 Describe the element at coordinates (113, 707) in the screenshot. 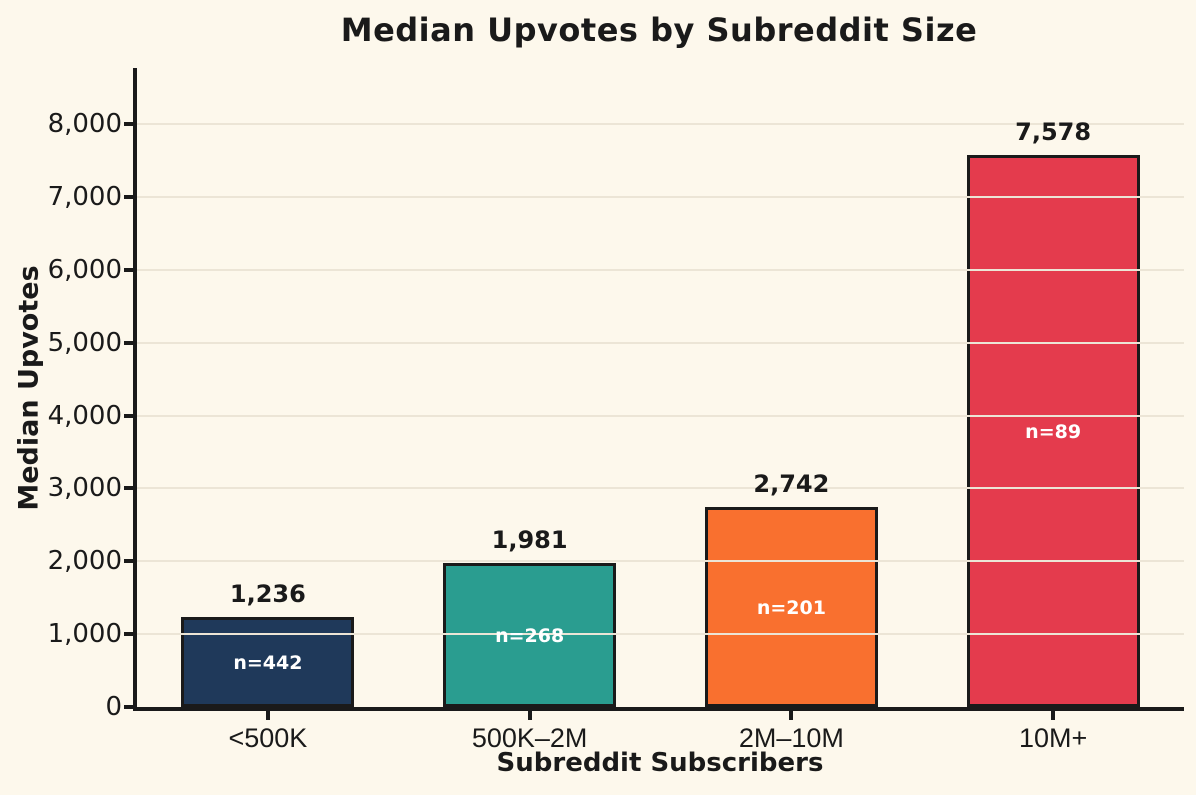

I see `y-tick-label: 0` at that location.